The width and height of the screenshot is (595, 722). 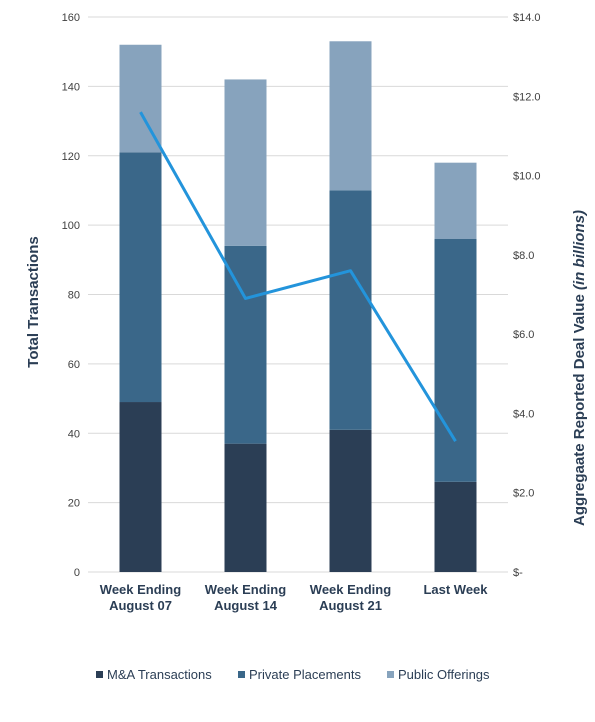 What do you see at coordinates (579, 410) in the screenshot?
I see `right-axis-title-main: Aggregaate Reported Deal Value` at bounding box center [579, 410].